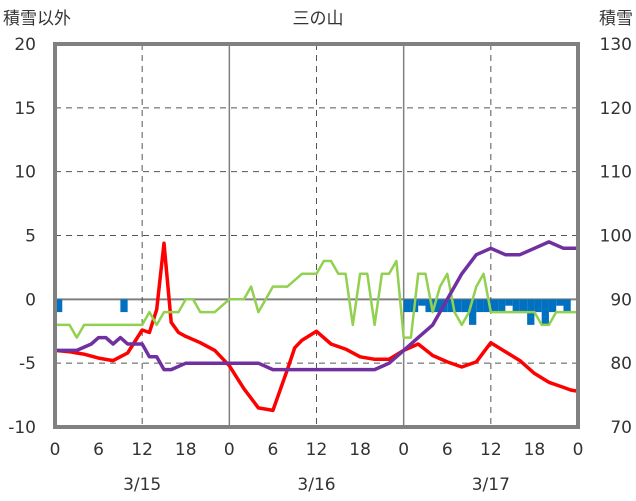 The width and height of the screenshot is (636, 501). Describe the element at coordinates (616, 237) in the screenshot. I see `right-tick-label: 100` at that location.